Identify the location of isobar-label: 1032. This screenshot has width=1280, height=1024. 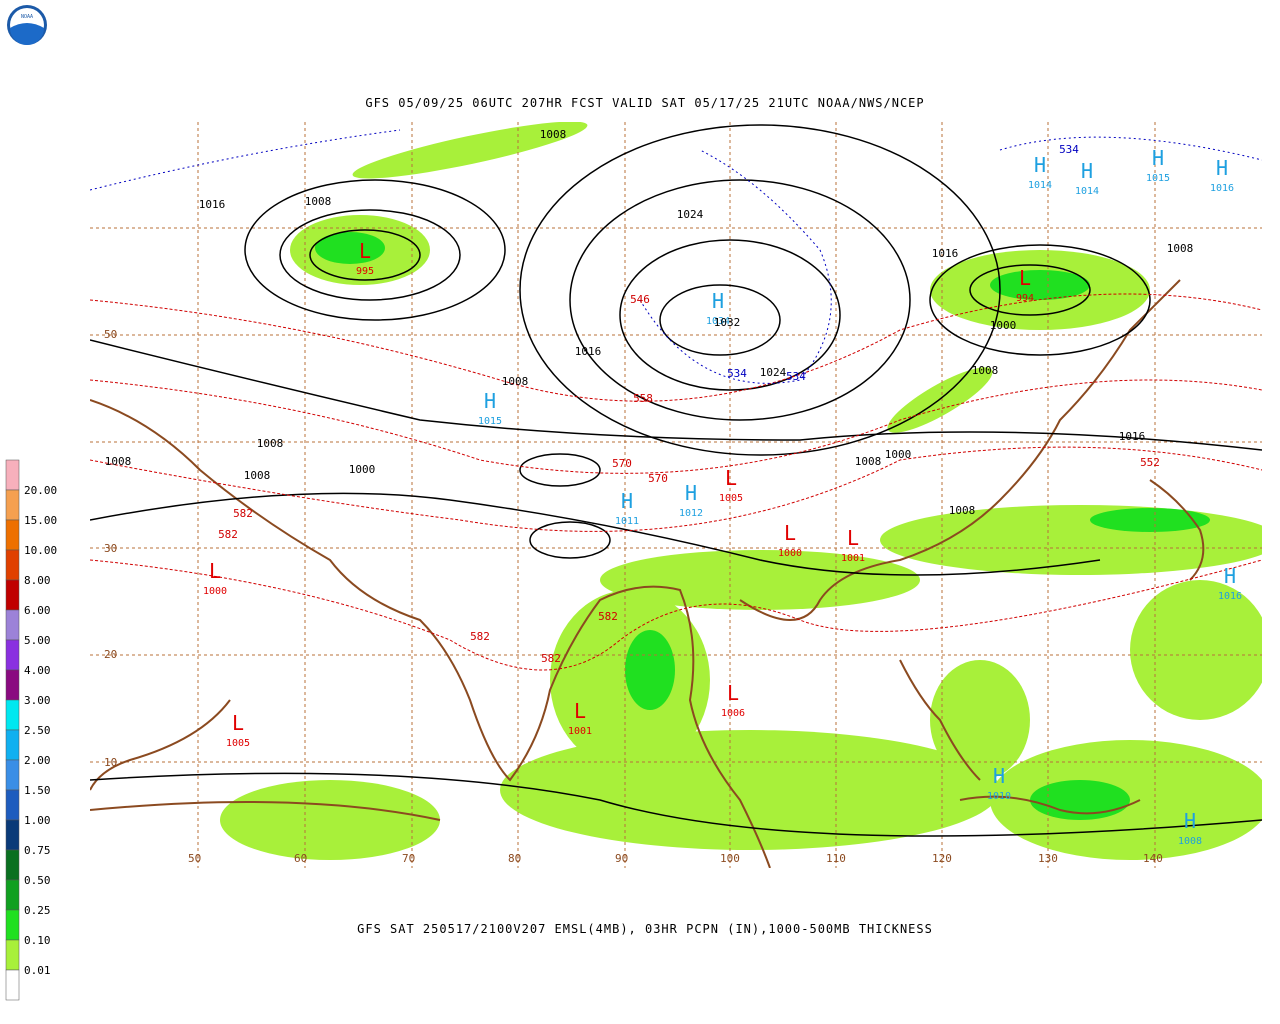
(727, 322).